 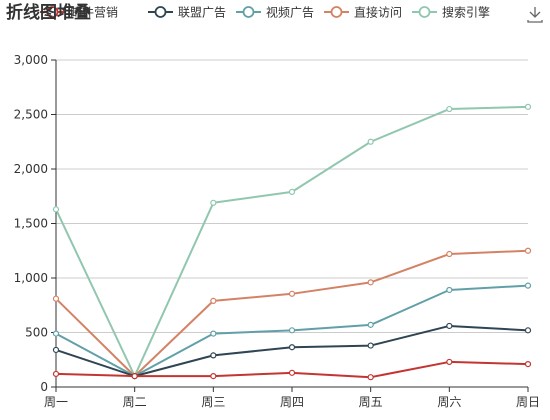 I want to click on y-tick-label: 0, so click(x=44, y=387).